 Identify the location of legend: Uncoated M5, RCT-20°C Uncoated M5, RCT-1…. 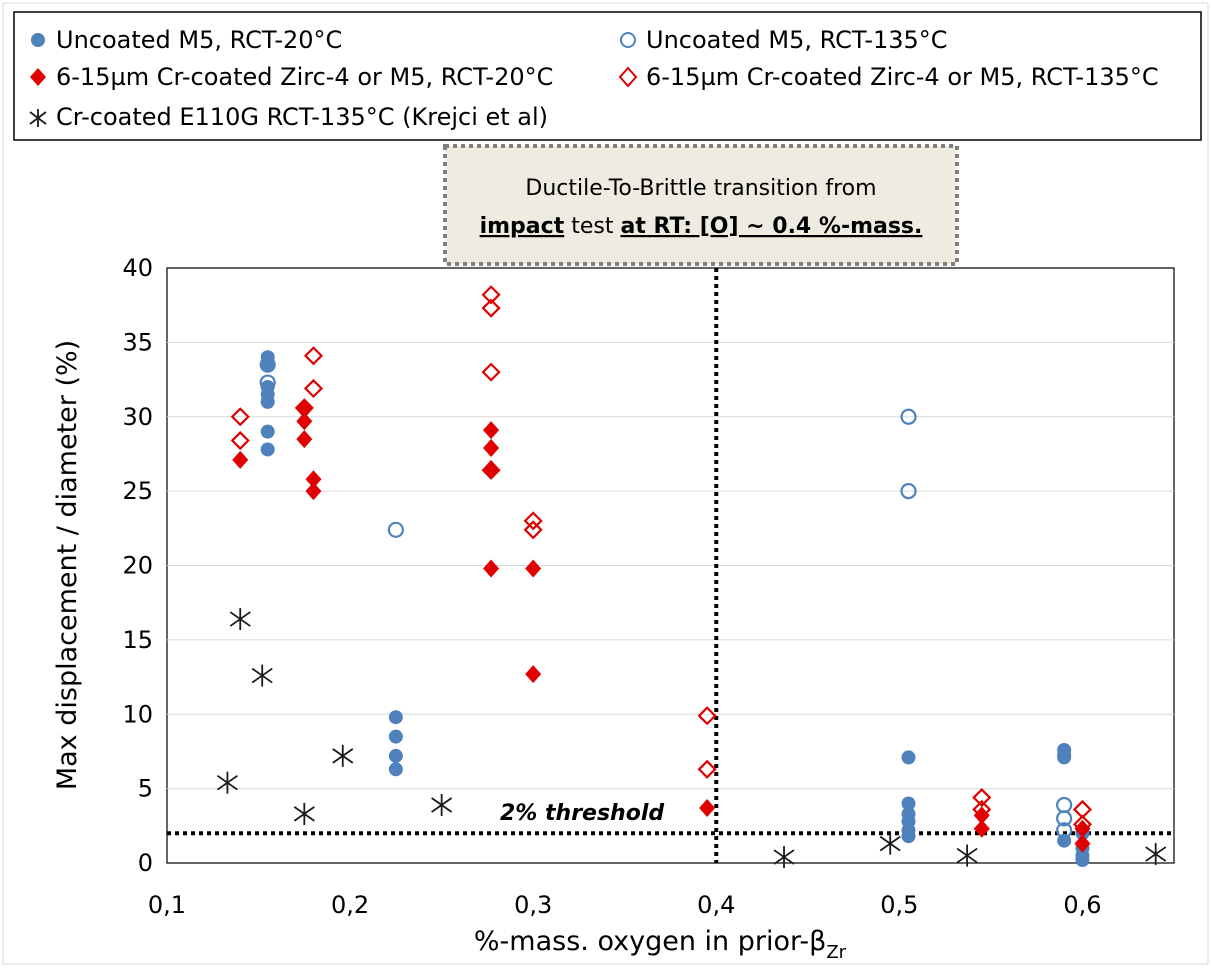
(607, 76).